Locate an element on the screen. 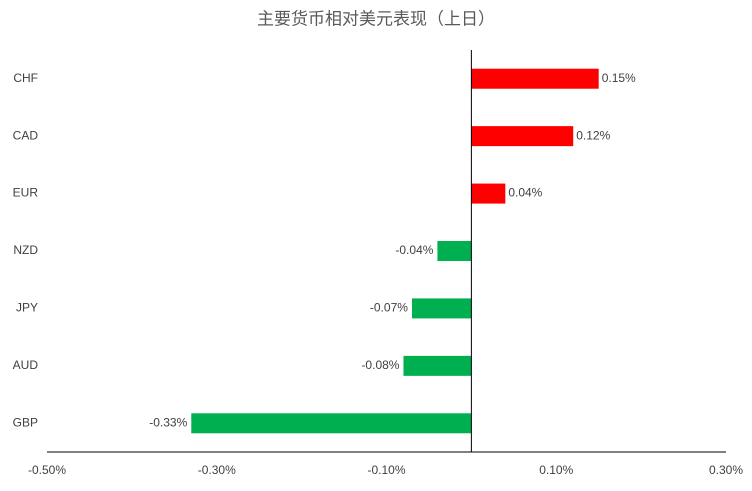 This screenshot has width=752, height=491. x-tick-label: -0.30% is located at coordinates (217, 470).